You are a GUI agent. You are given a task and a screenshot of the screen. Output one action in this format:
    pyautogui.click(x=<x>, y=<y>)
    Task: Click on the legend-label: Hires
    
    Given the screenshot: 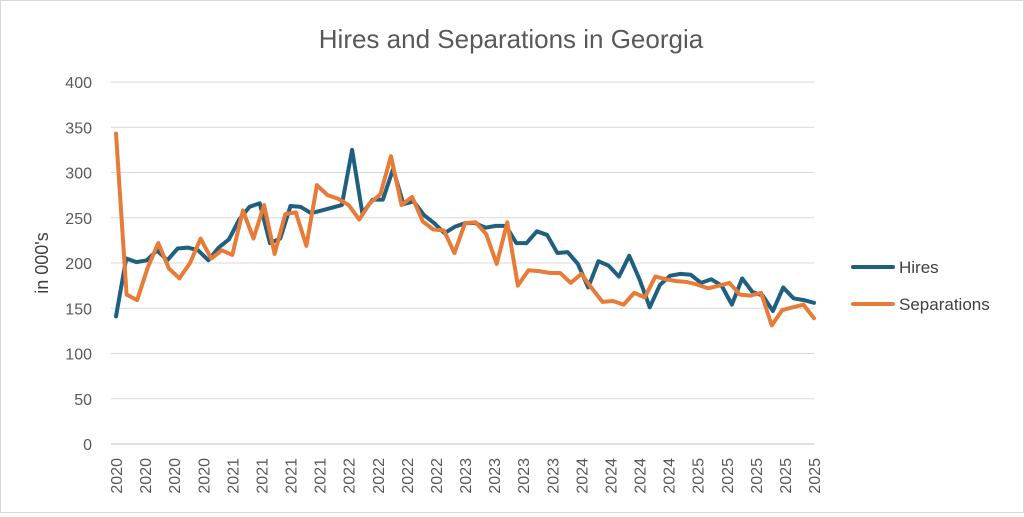 What is the action you would take?
    pyautogui.click(x=919, y=267)
    